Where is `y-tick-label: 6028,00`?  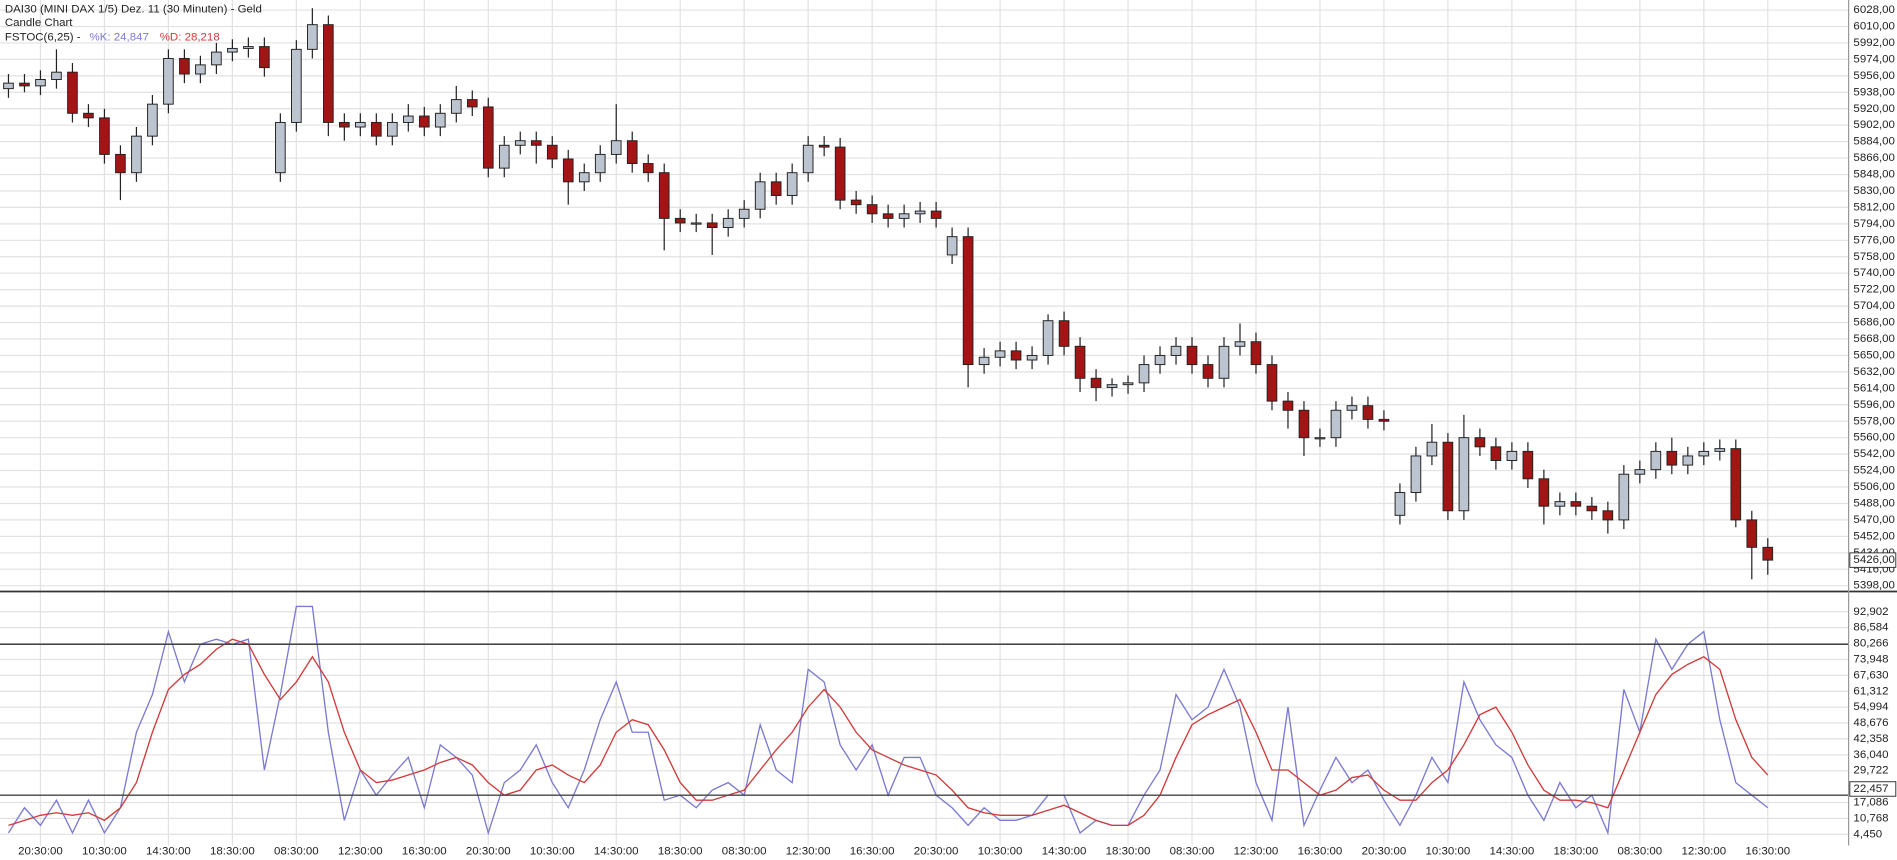 y-tick-label: 6028,00 is located at coordinates (1874, 10).